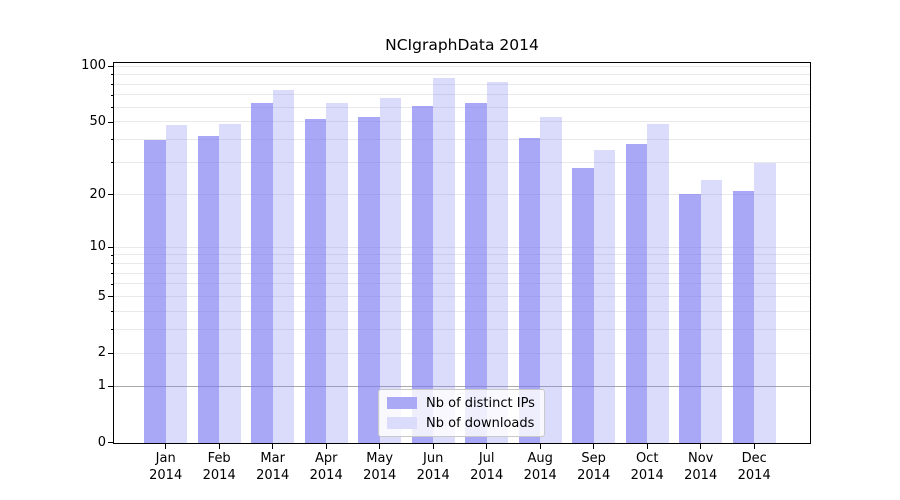  I want to click on bar-apr-downloads, so click(337, 273).